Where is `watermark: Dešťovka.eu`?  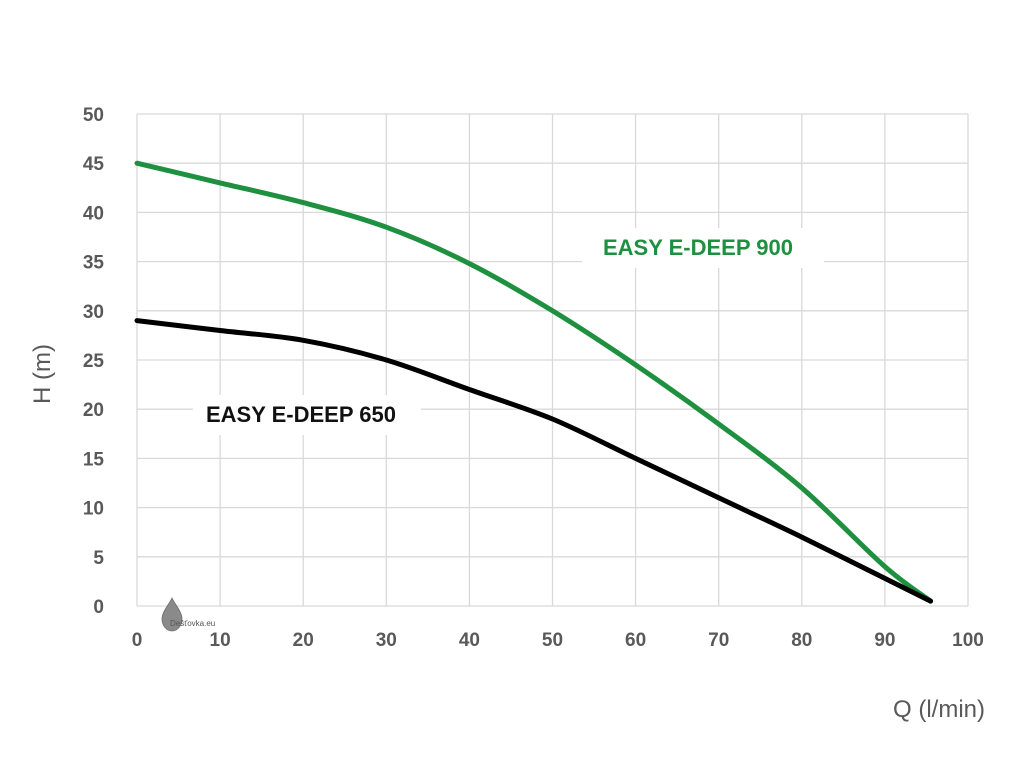 watermark: Dešťovka.eu is located at coordinates (188, 614).